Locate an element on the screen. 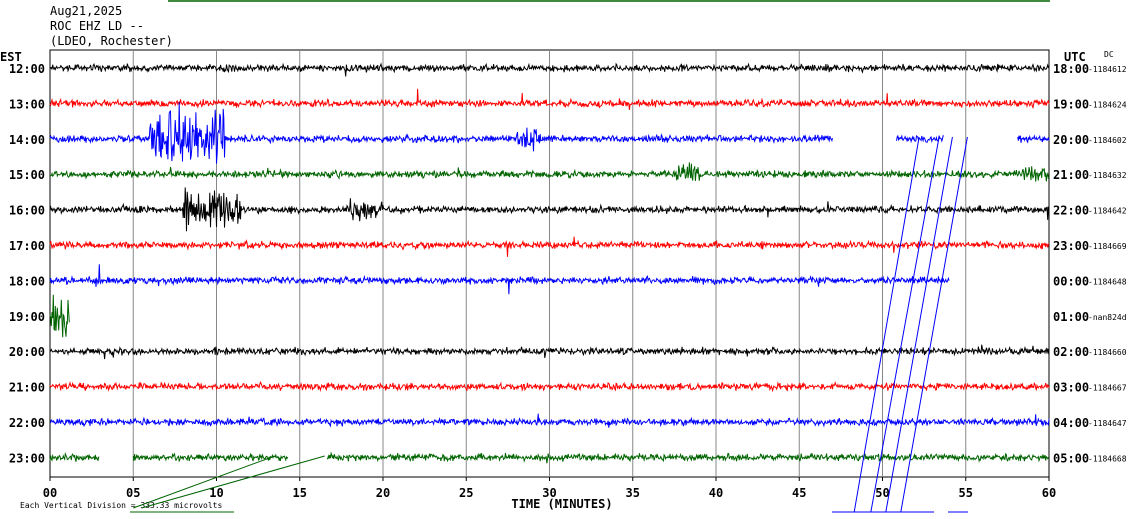 The width and height of the screenshot is (1130, 519). est-time-label: 22:00 is located at coordinates (27, 423).